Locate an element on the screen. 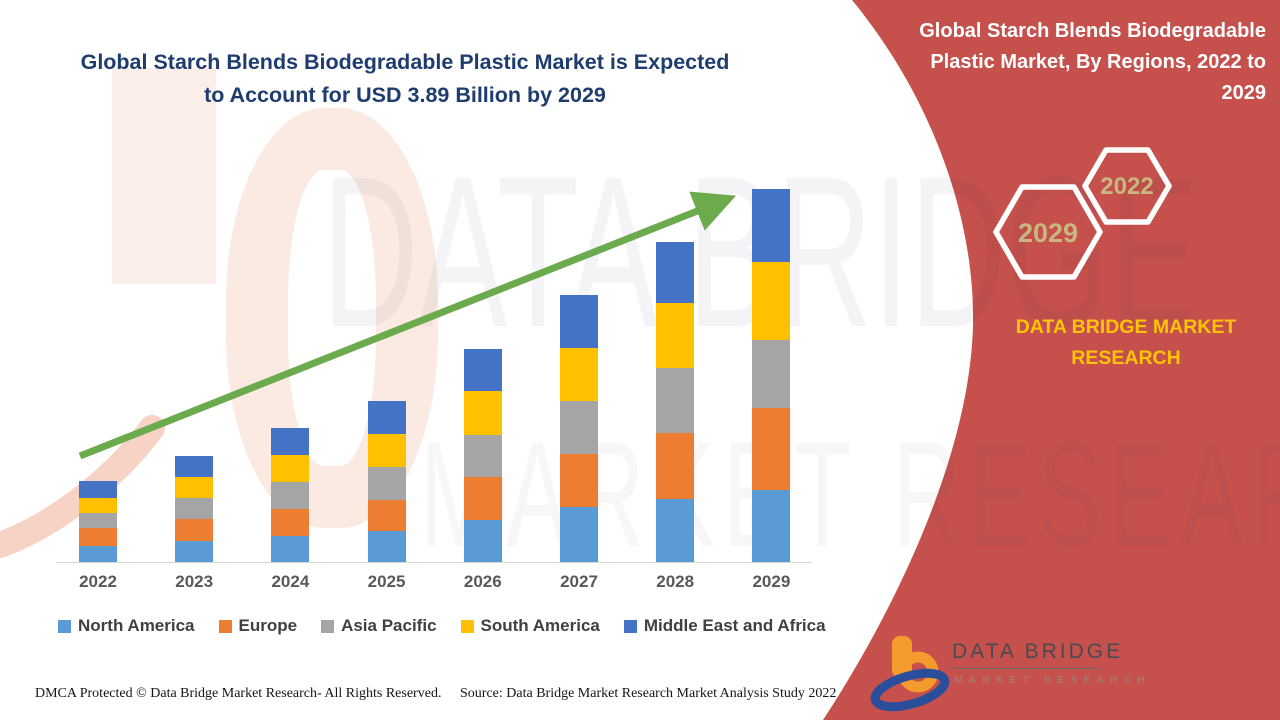 This screenshot has width=1280, height=720. bar-segment-north-america-2028 is located at coordinates (675, 530).